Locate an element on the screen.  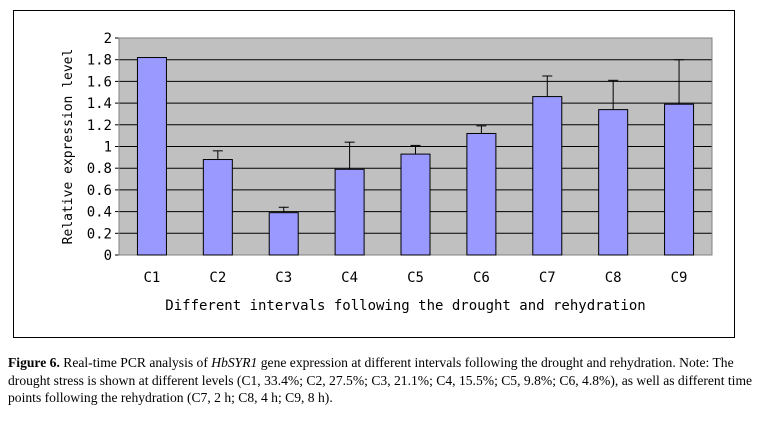
bar-c4 is located at coordinates (349, 212).